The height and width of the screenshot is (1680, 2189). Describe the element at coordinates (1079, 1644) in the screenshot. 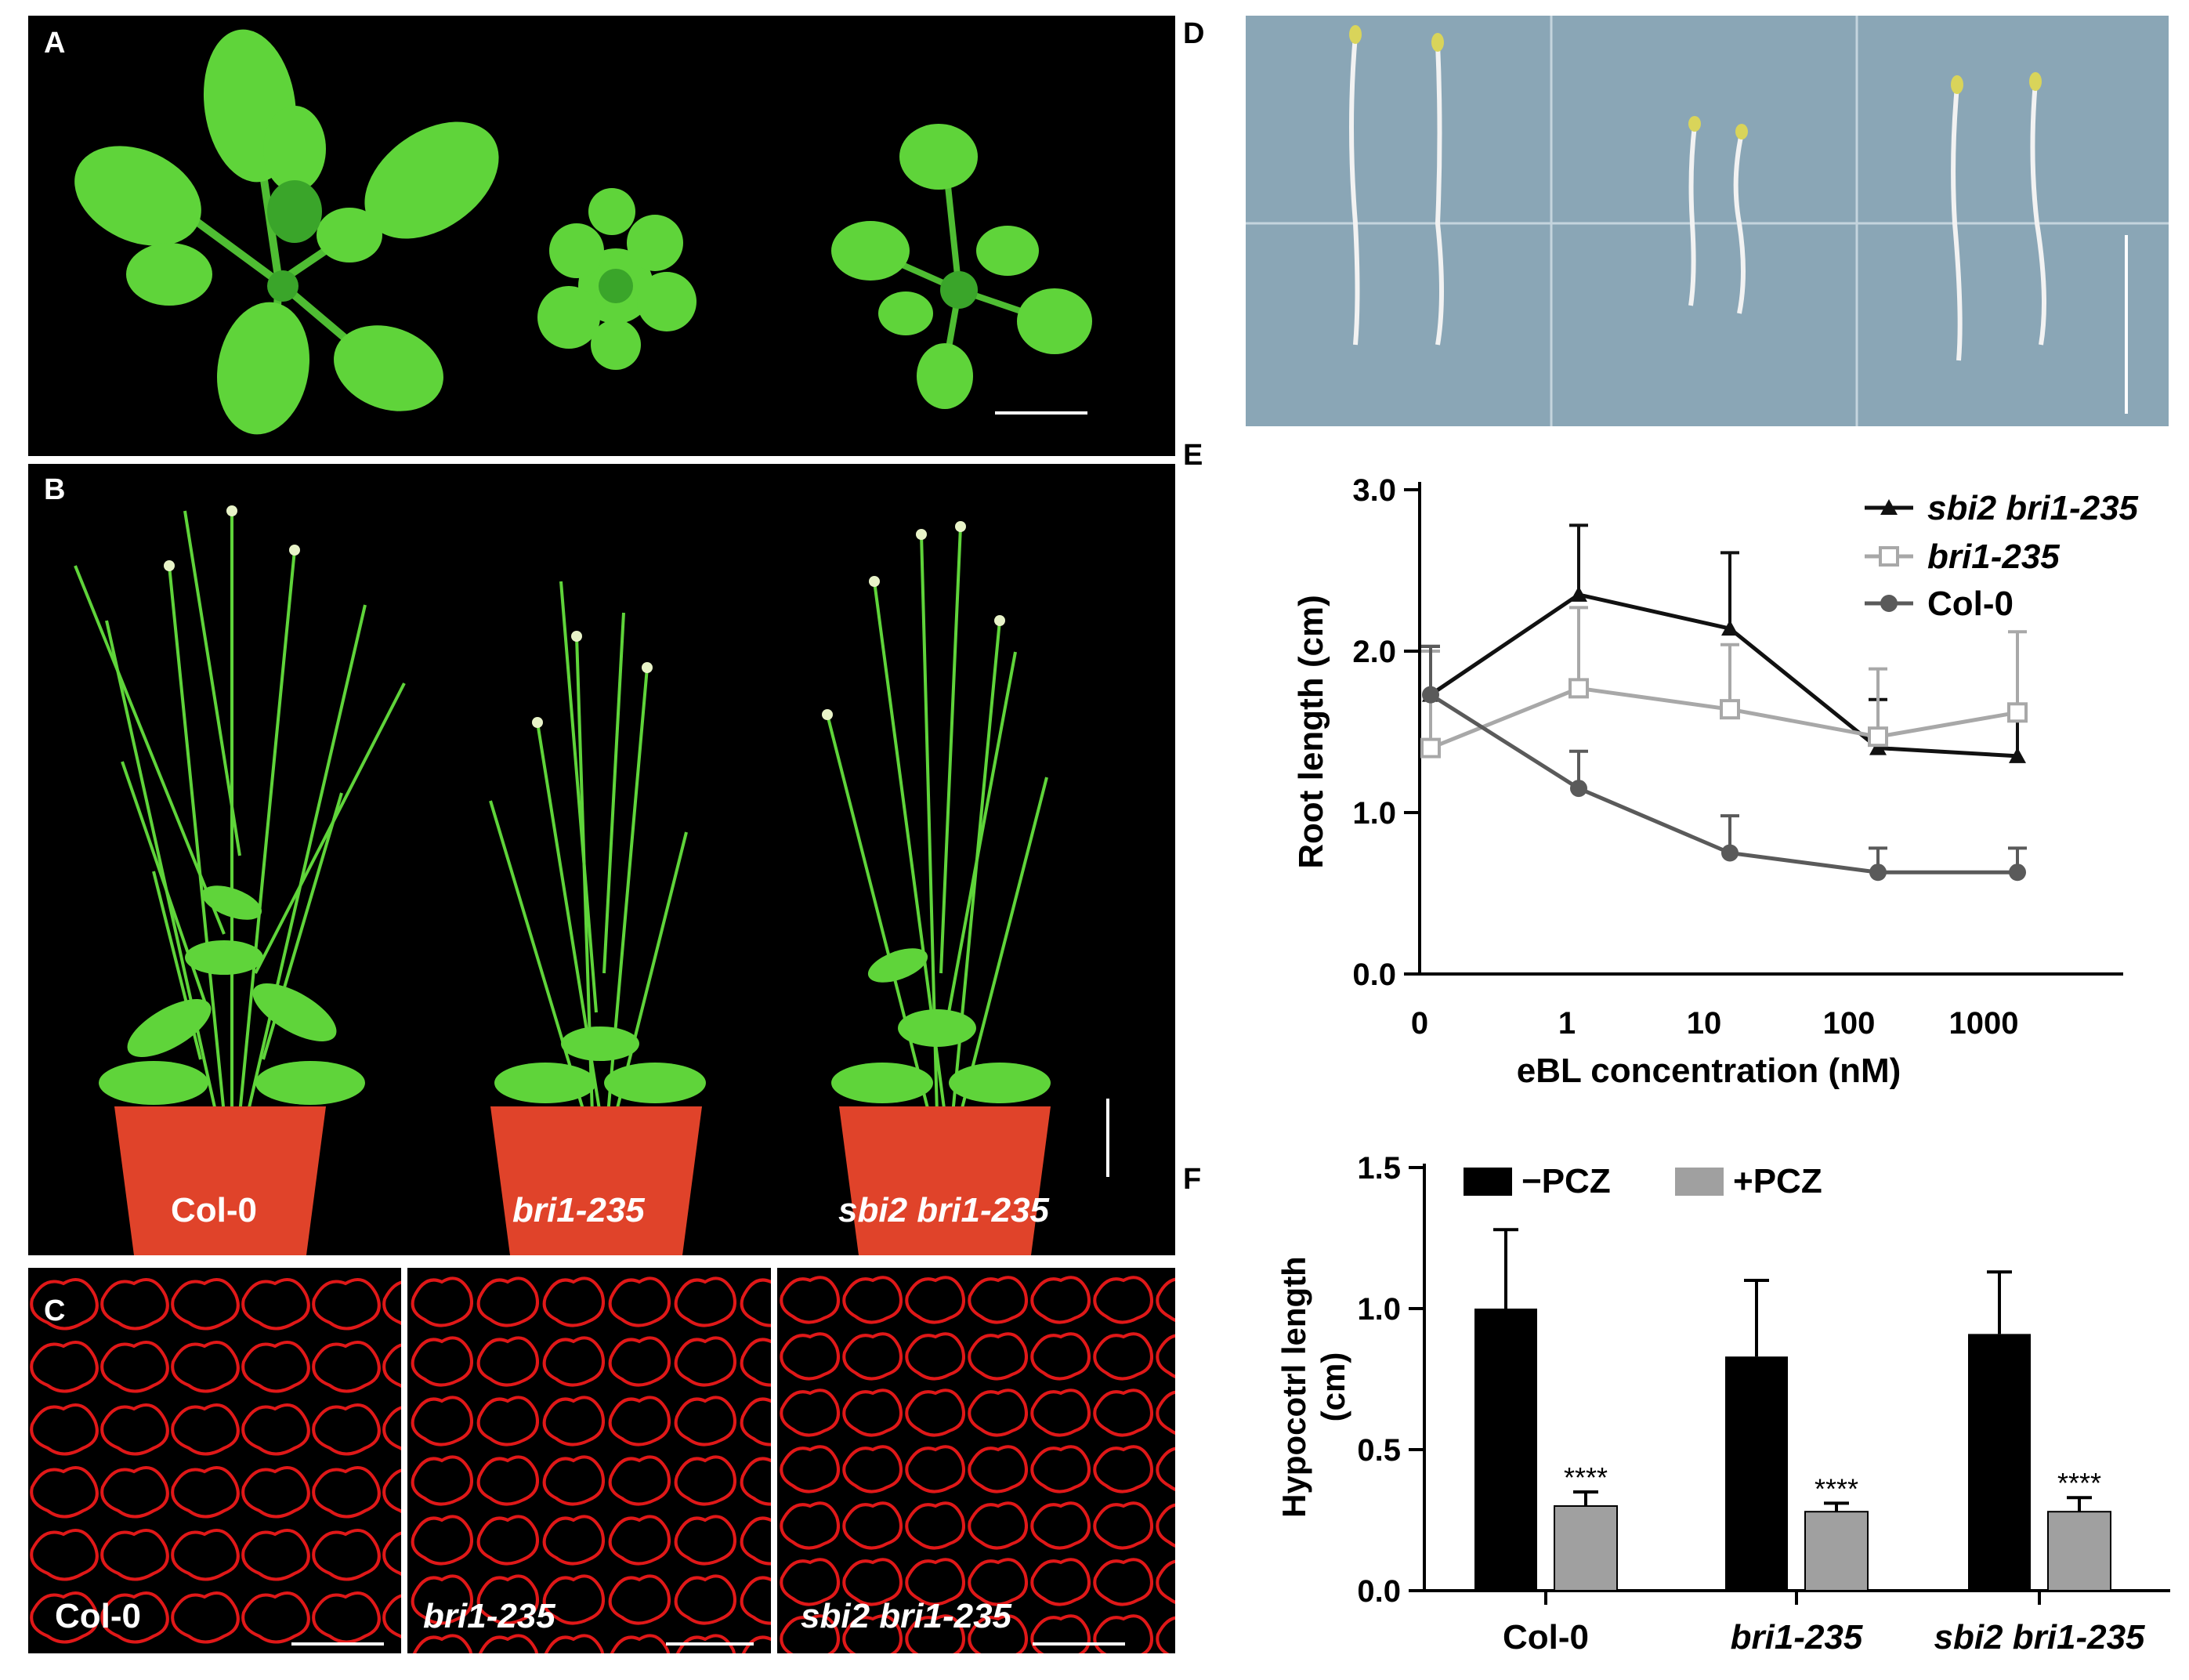

I see `scale-bar-c3` at that location.